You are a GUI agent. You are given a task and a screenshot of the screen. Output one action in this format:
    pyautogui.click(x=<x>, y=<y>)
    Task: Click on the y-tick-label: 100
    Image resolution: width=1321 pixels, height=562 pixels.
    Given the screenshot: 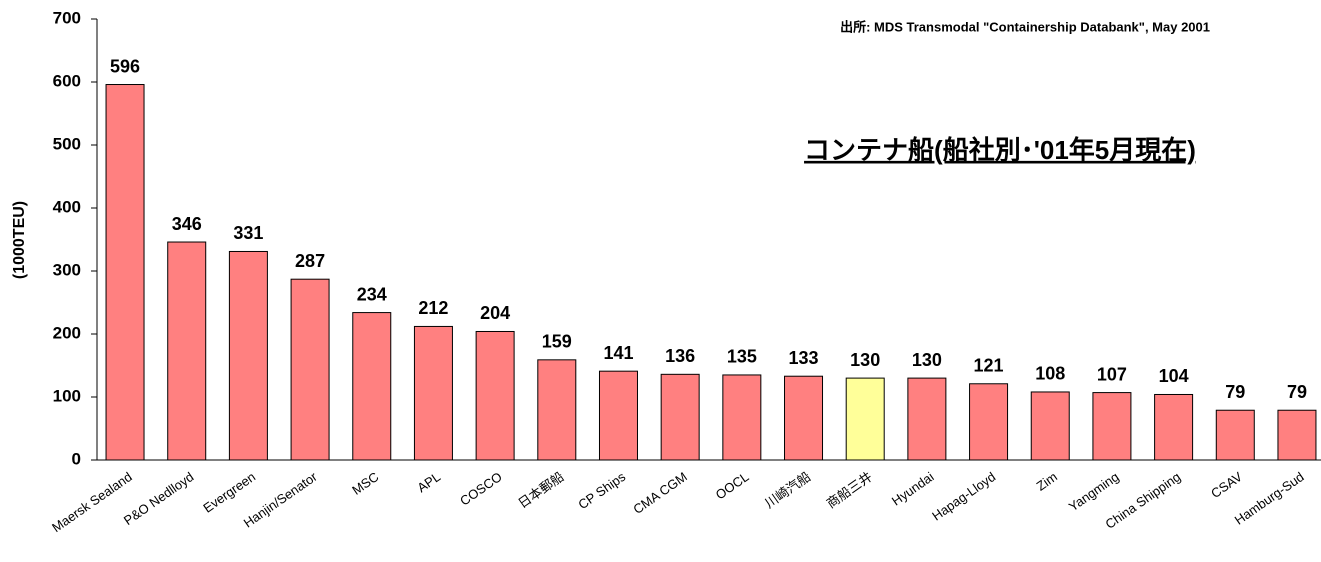 What is the action you would take?
    pyautogui.click(x=67, y=395)
    